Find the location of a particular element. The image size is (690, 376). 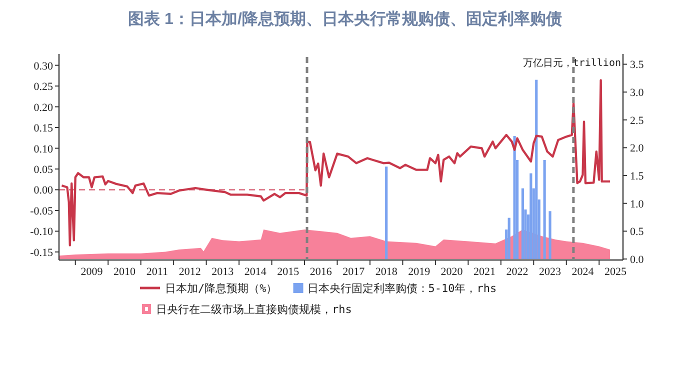

y-tick-label: 0.10 is located at coordinates (44, 149).